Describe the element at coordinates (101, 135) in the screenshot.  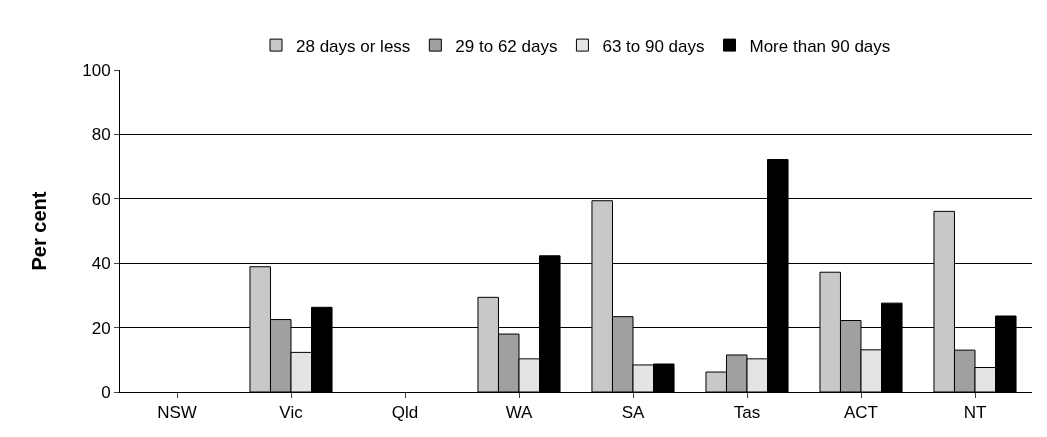
I see `y-tick-label: 80` at that location.